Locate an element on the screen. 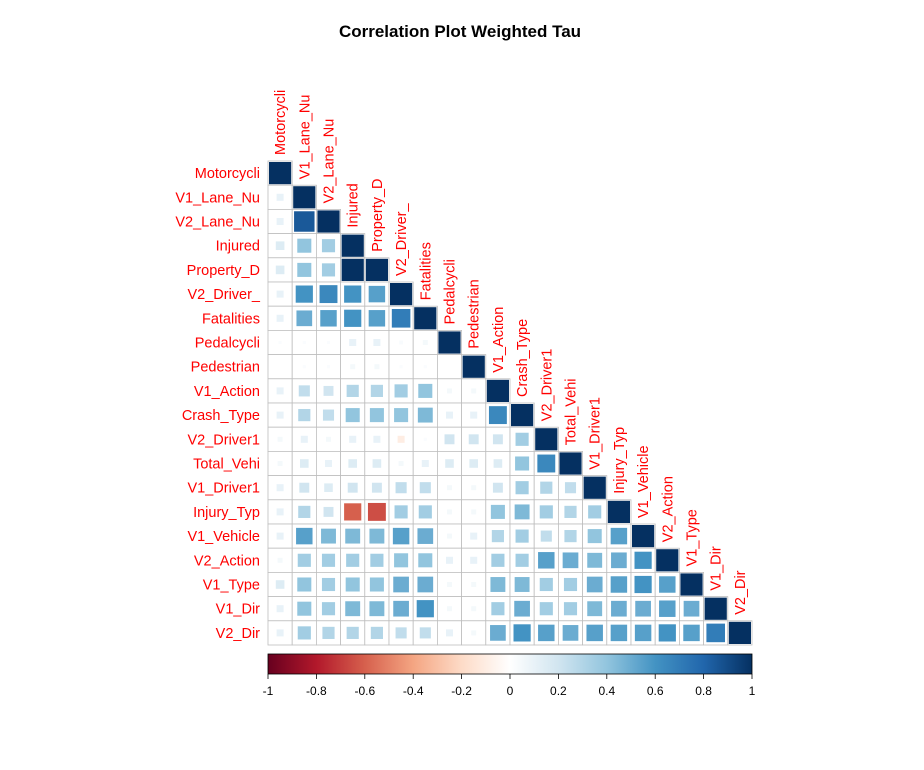  column-label: Pedestrian is located at coordinates (475, 313).